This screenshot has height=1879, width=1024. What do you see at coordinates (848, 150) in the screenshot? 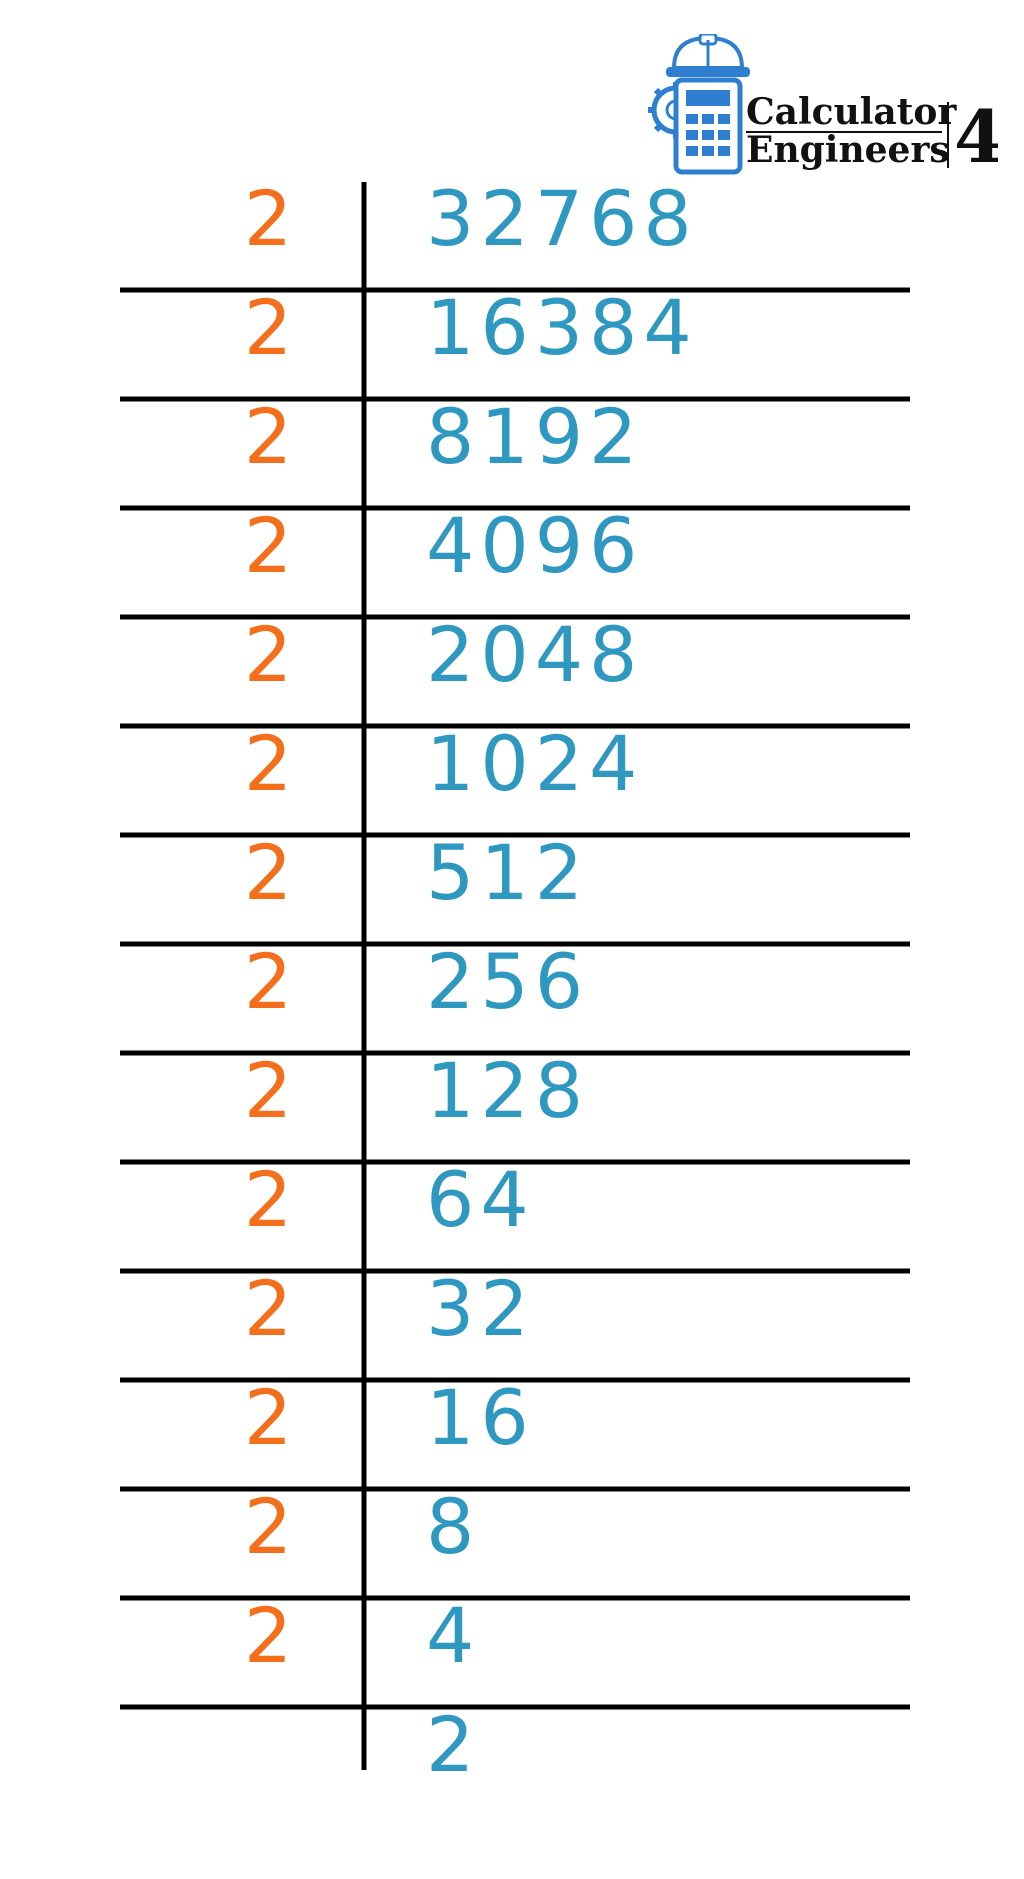
I see `logo-text-engineers: Engineers` at bounding box center [848, 150].